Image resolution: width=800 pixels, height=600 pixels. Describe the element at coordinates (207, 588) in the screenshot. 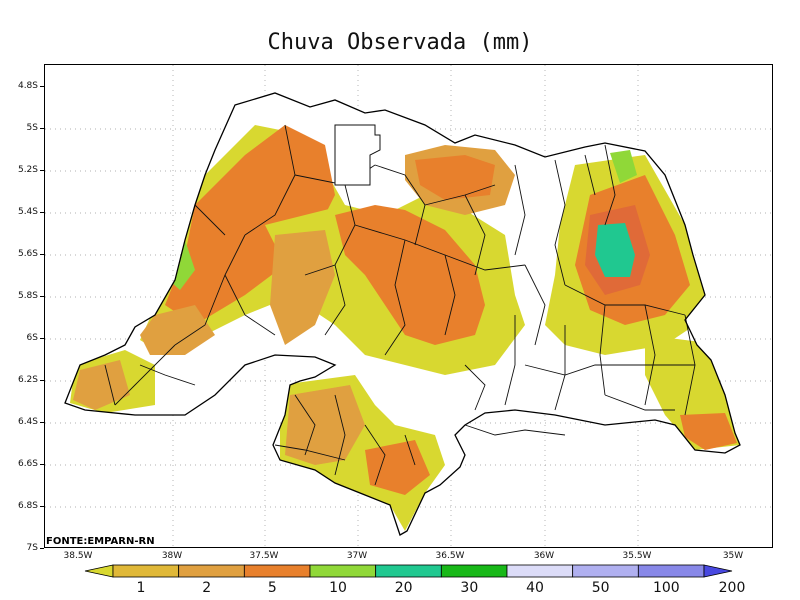

I see `colorbar-level-label: 2` at that location.